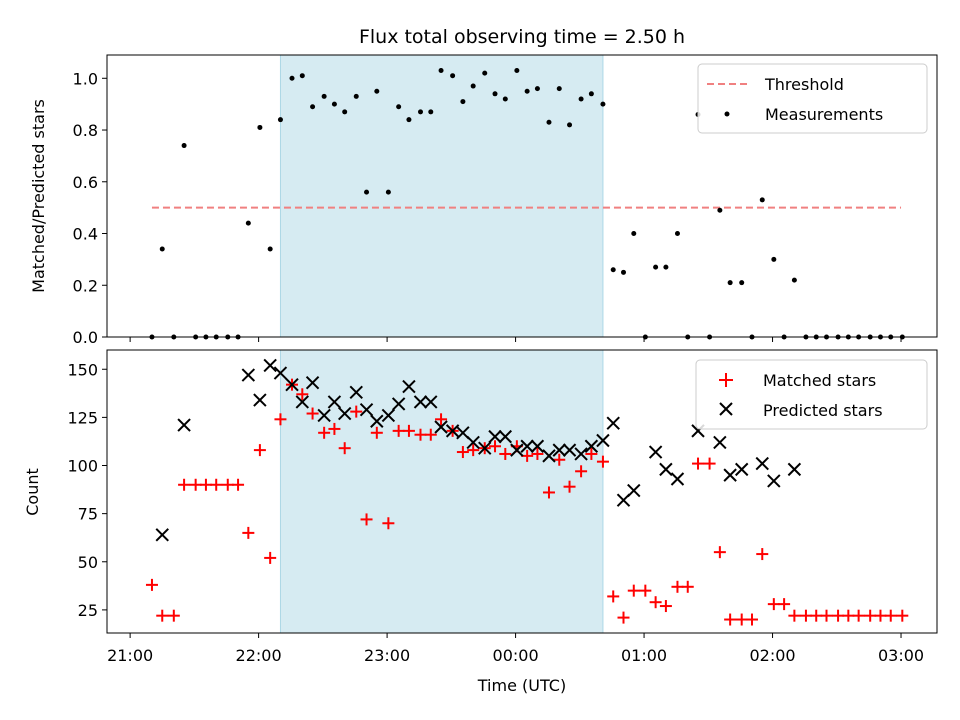 The image size is (960, 720). I want to click on legend-threshold-label: Threshold, so click(804, 84).